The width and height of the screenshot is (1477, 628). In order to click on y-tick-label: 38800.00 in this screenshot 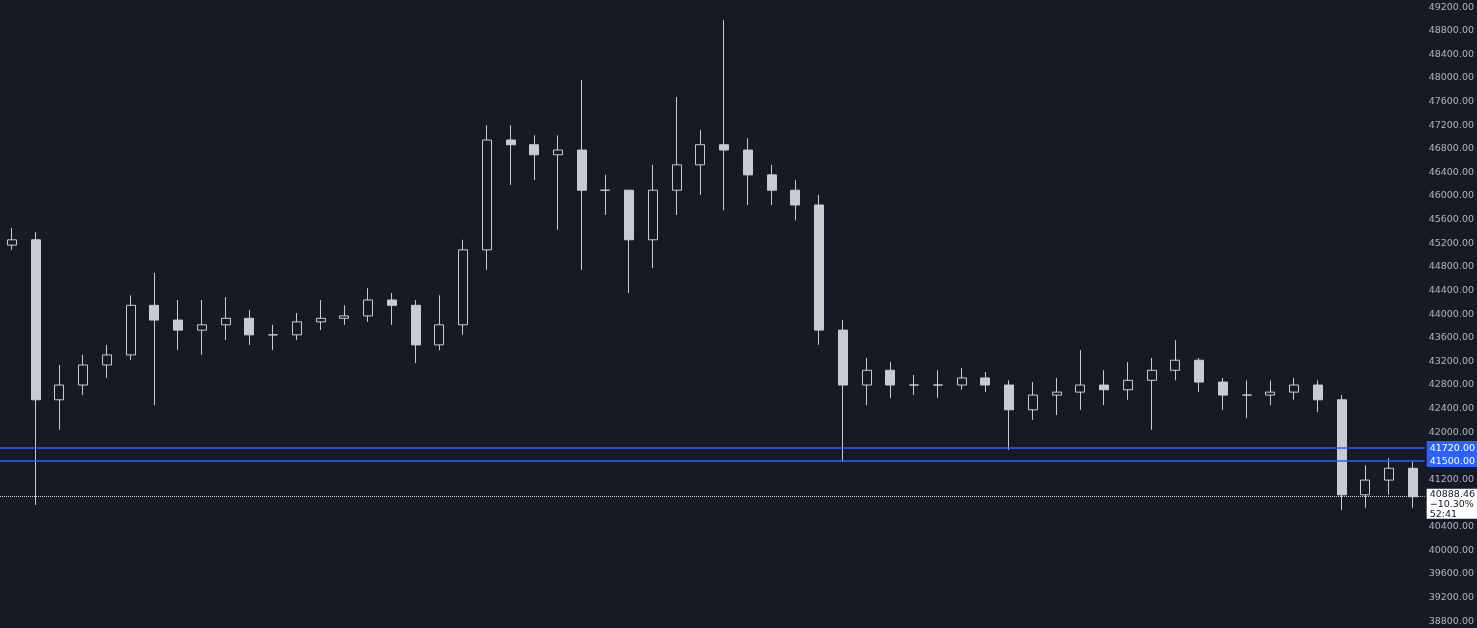, I will do `click(1451, 620)`.